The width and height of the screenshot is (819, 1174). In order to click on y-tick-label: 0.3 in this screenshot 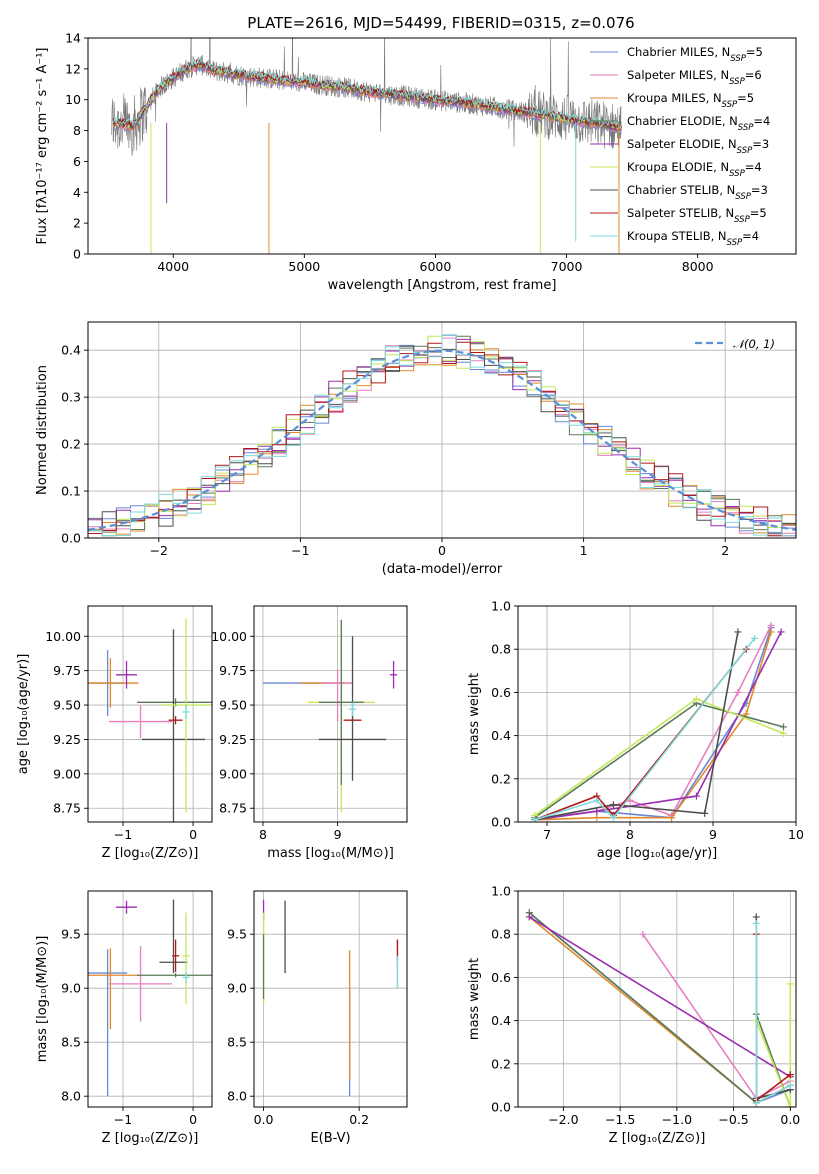, I will do `click(71, 397)`.